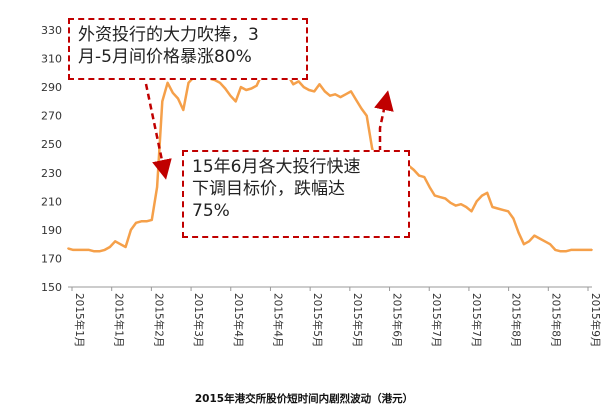 This screenshot has height=411, width=608. Describe the element at coordinates (51, 144) in the screenshot. I see `y-tick-label: 250` at that location.